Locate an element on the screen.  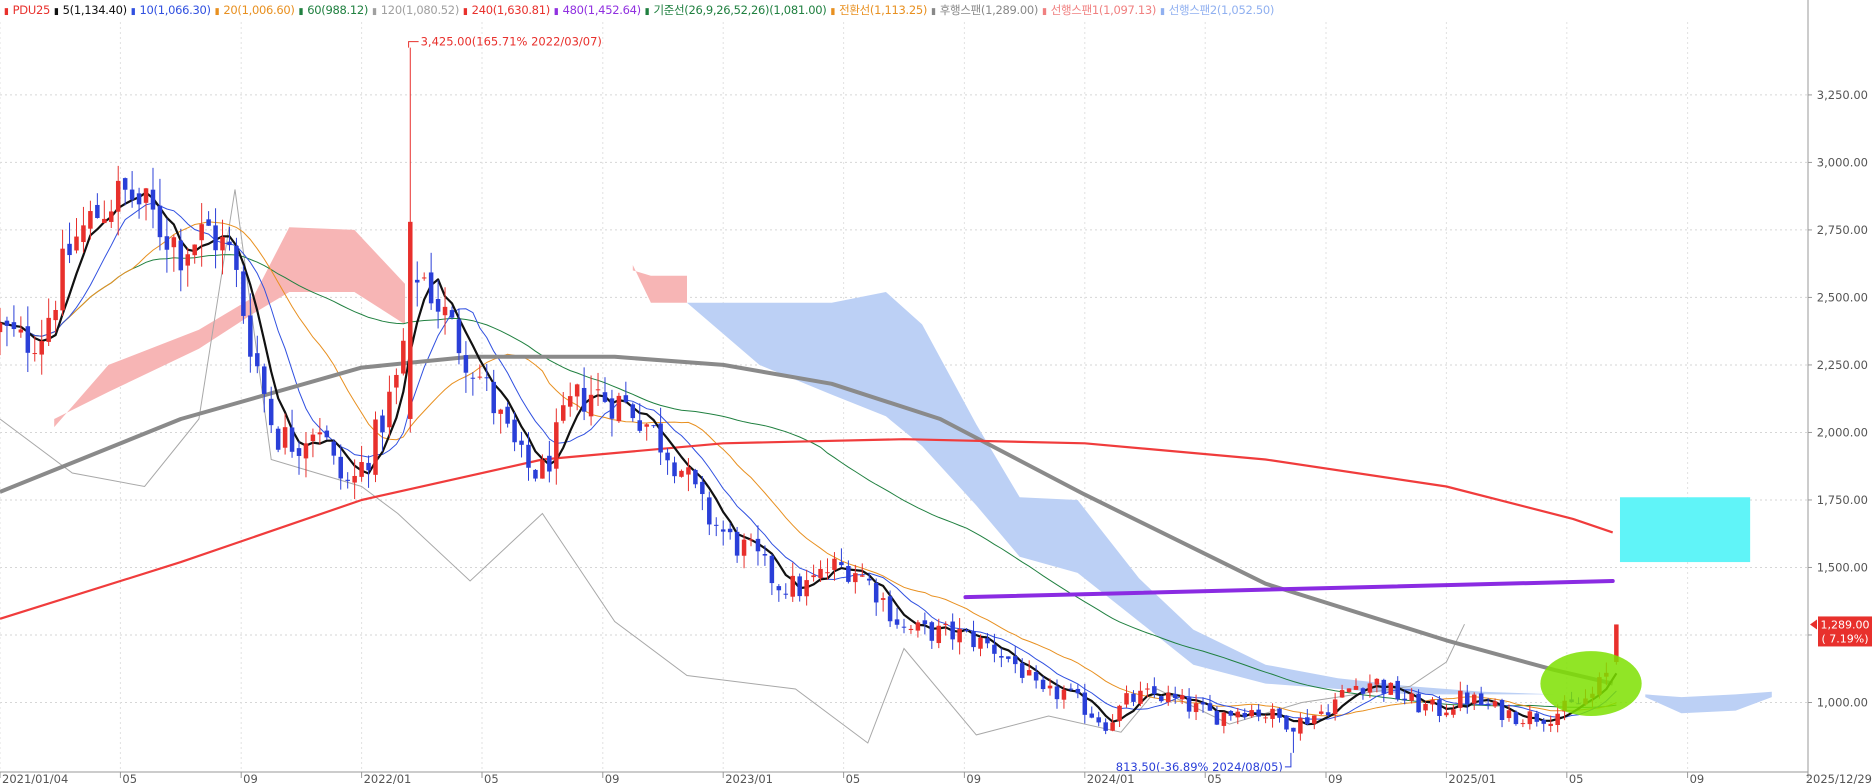
x-tick-label: 09 is located at coordinates (612, 778).